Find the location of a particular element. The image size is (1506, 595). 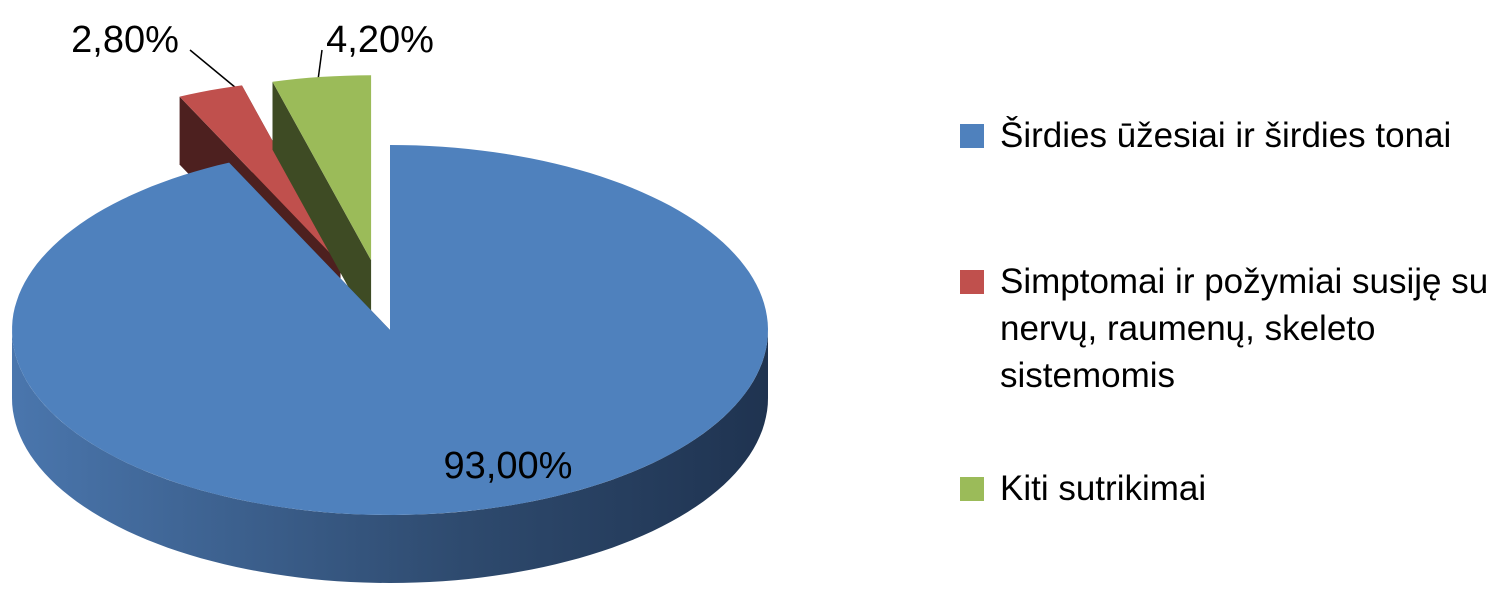

data-label: 4,20% is located at coordinates (380, 40).